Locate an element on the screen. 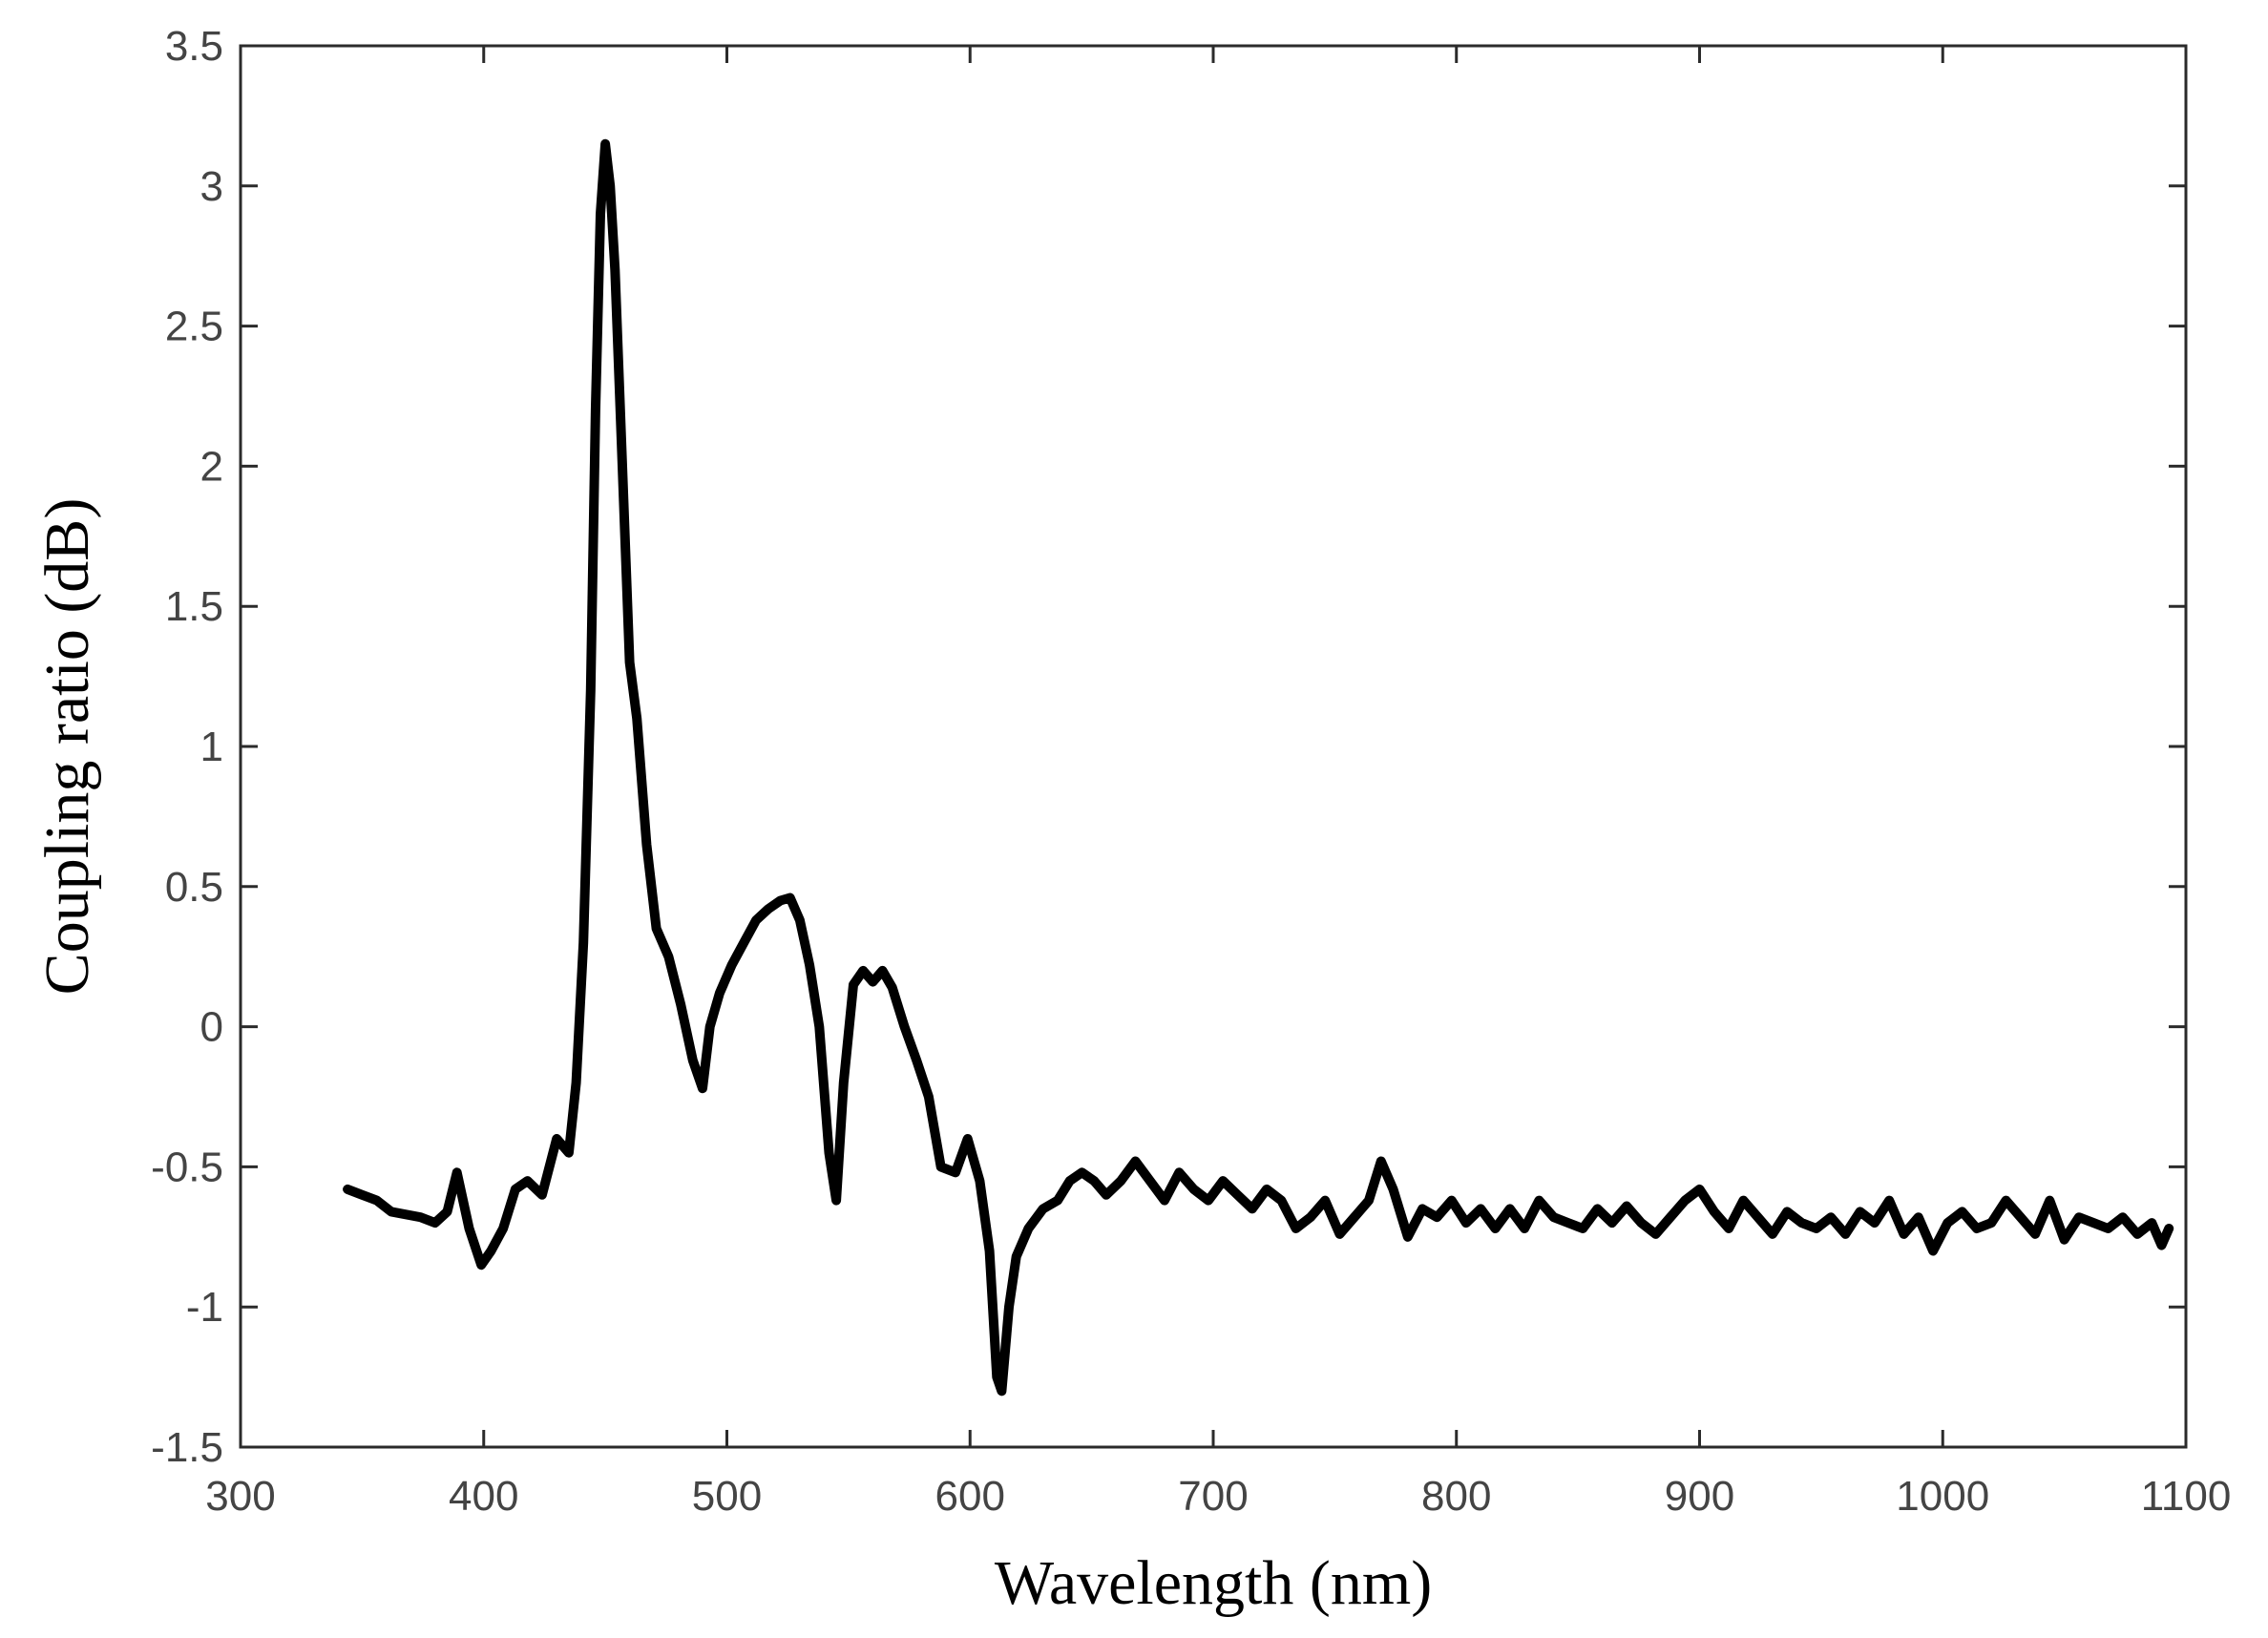  y-axis-title: Coupling ratio (dB) is located at coordinates (67, 747).